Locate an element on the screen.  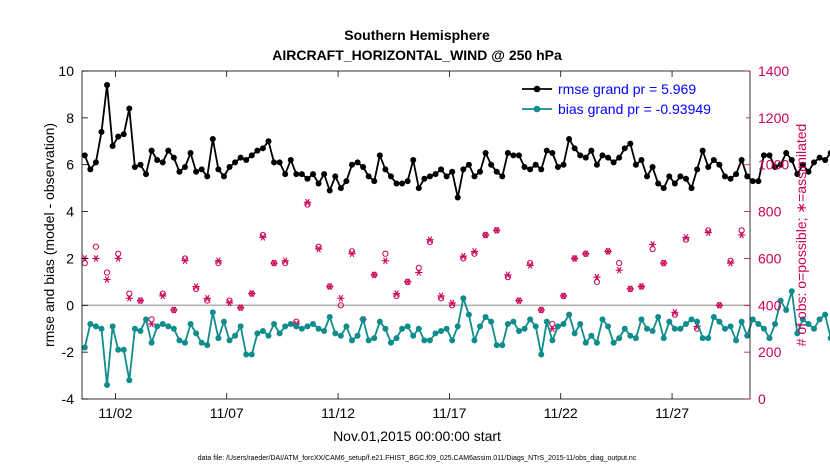
y-left-tick-label: 6 is located at coordinates (70, 165).